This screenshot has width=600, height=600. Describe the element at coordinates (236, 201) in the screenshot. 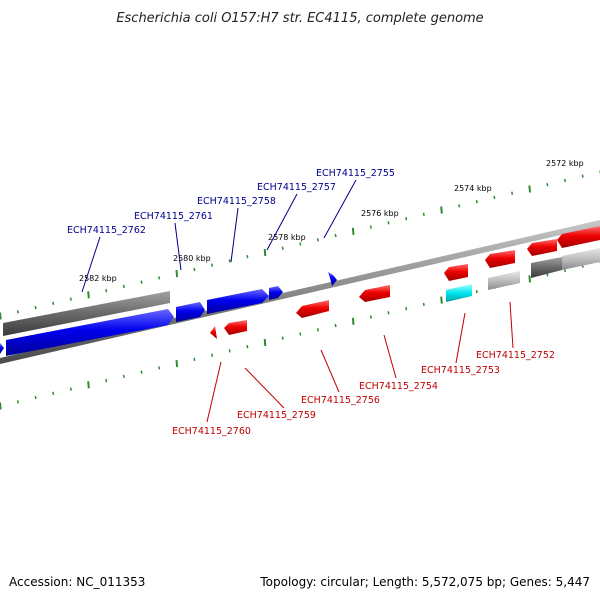

I see `gene-label-2758: ECH74115_2758` at that location.